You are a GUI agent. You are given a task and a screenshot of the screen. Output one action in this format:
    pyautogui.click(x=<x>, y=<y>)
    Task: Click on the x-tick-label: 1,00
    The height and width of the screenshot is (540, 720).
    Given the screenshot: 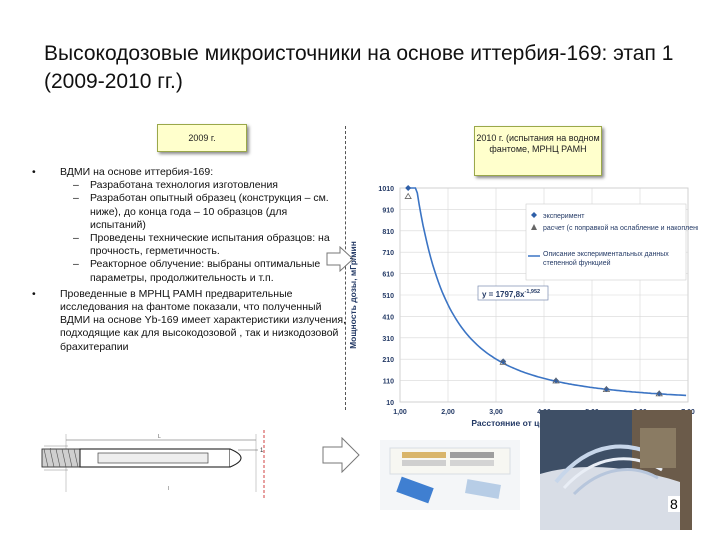 What is the action you would take?
    pyautogui.click(x=400, y=412)
    